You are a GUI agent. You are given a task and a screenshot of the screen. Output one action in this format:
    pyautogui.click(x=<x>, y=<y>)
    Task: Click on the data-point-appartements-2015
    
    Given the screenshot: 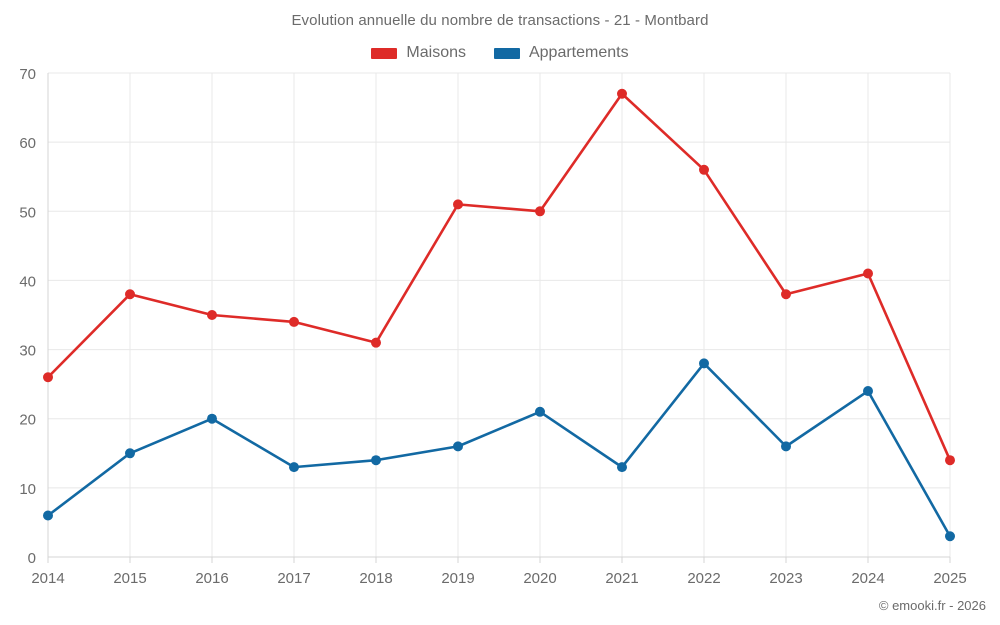 What is the action you would take?
    pyautogui.click(x=130, y=453)
    